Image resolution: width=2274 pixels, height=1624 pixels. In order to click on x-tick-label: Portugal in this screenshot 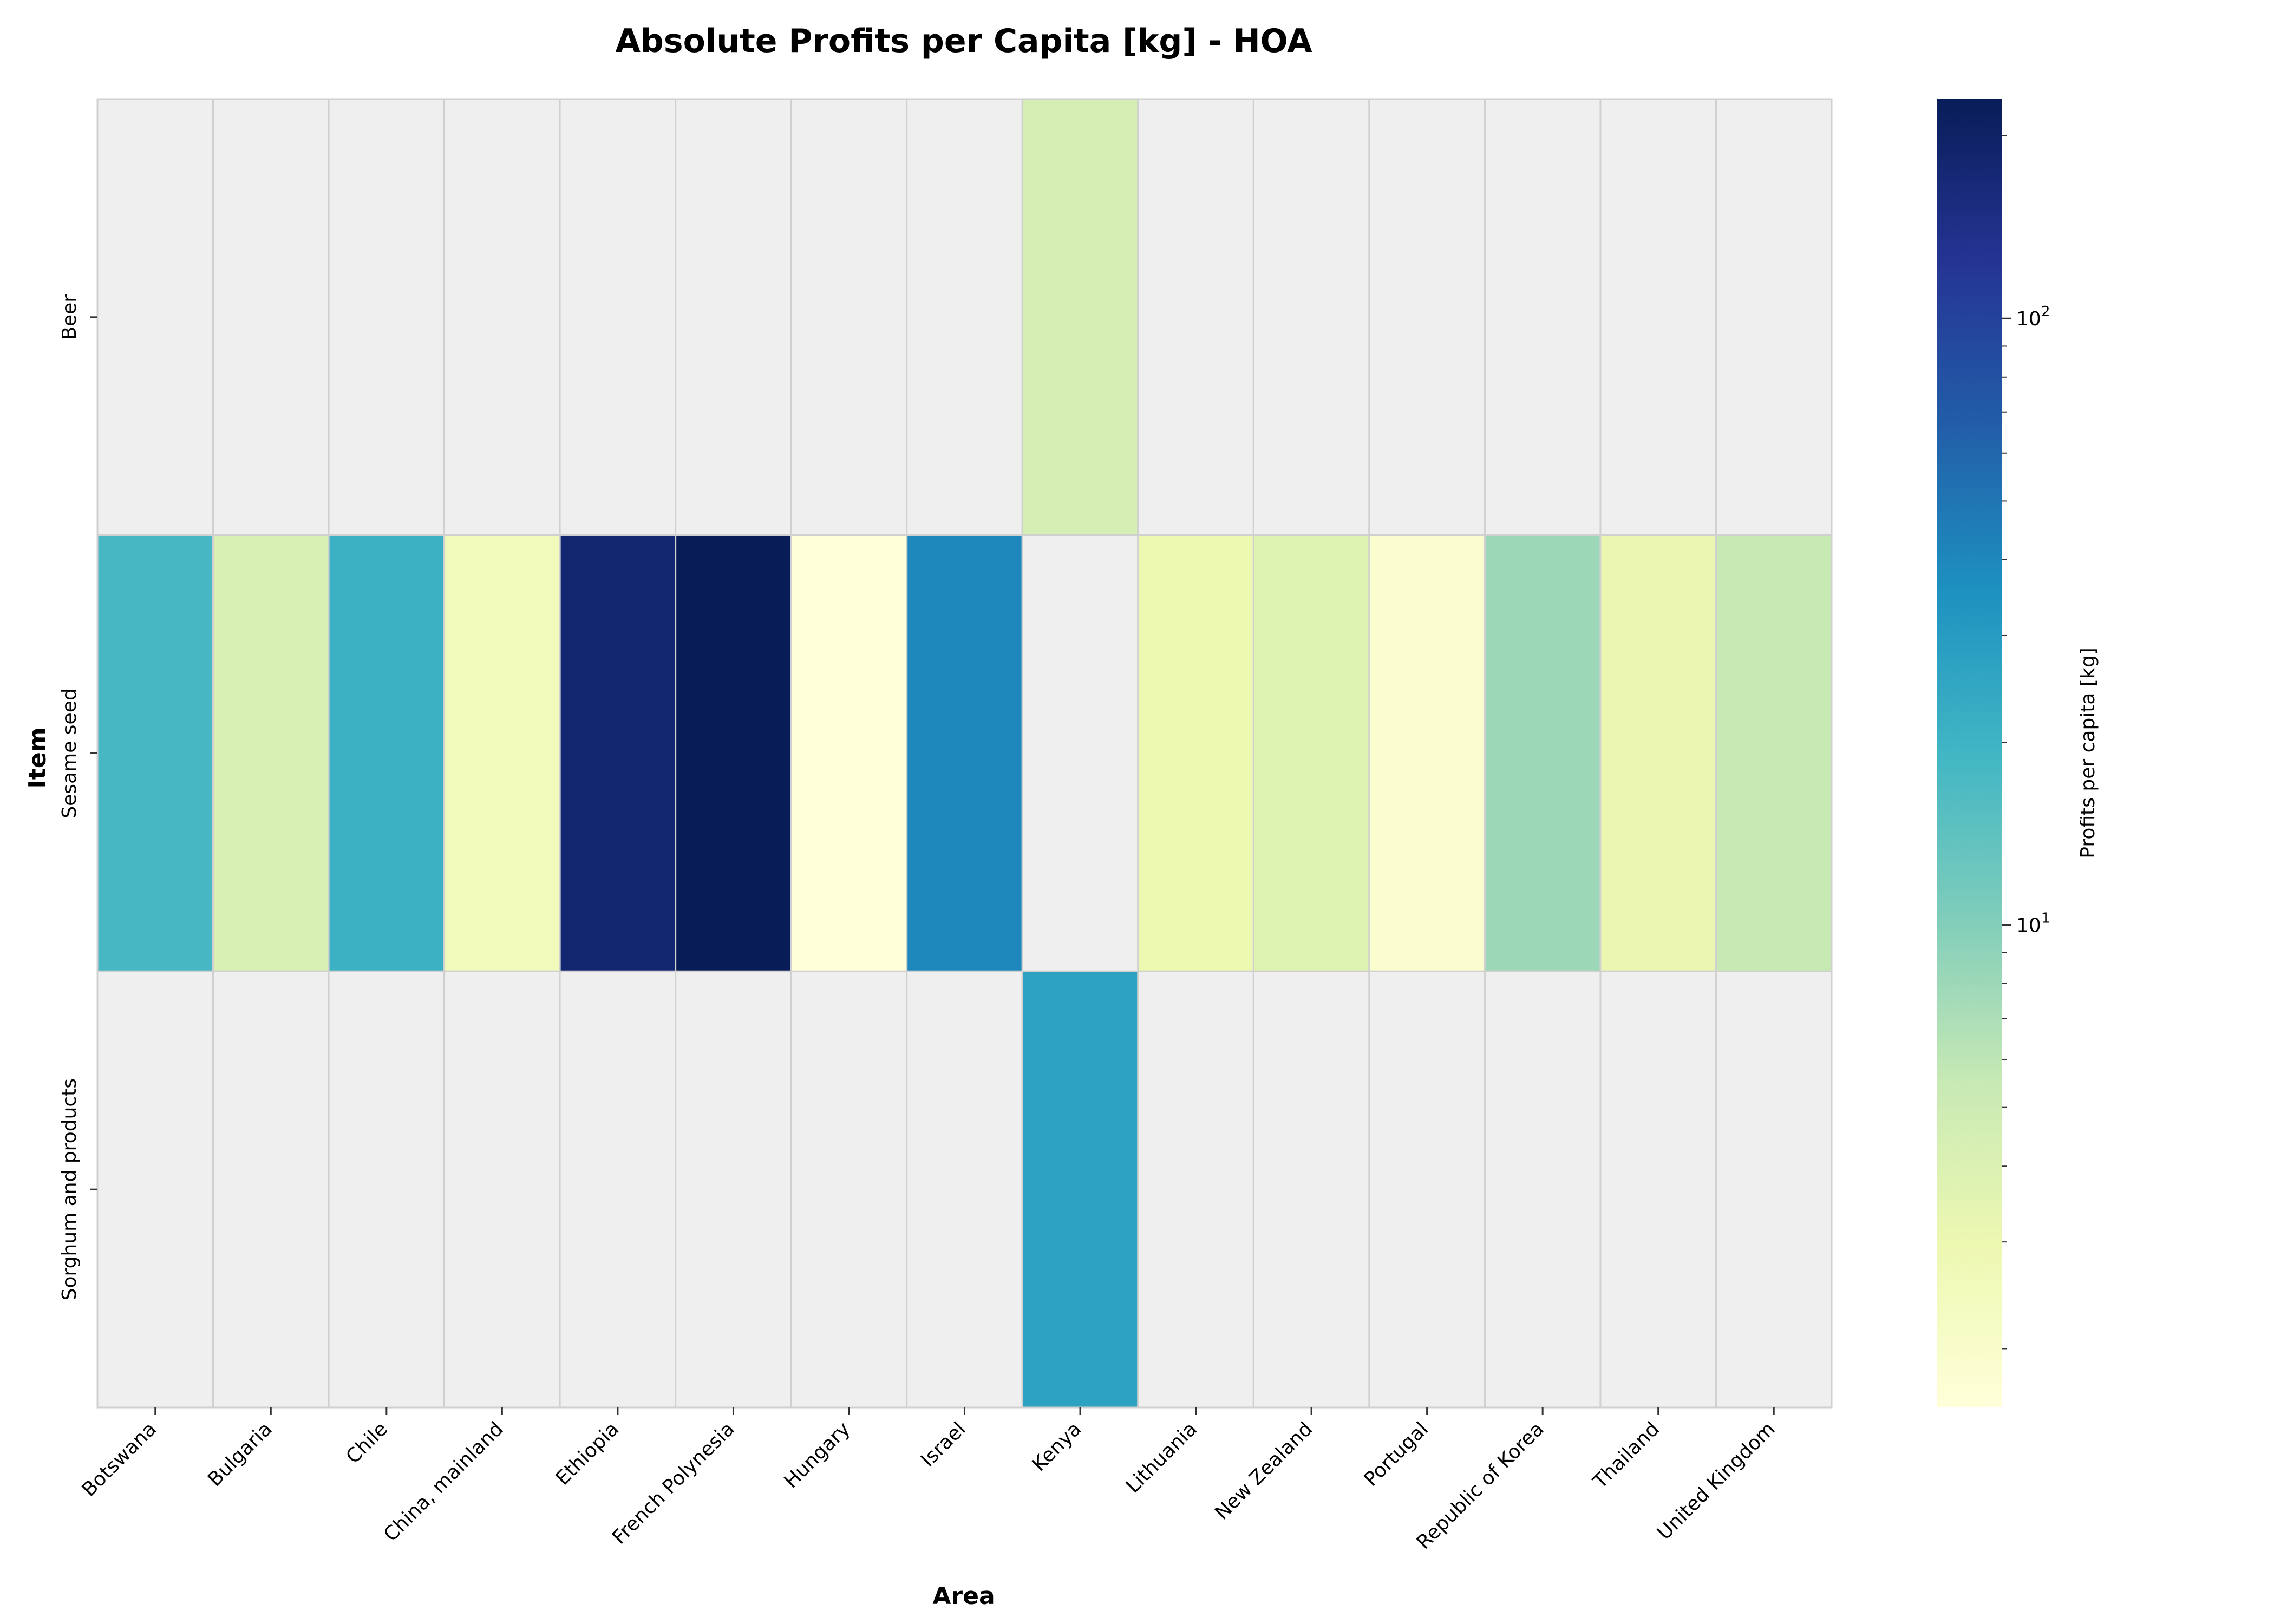, I will do `click(1397, 1454)`.